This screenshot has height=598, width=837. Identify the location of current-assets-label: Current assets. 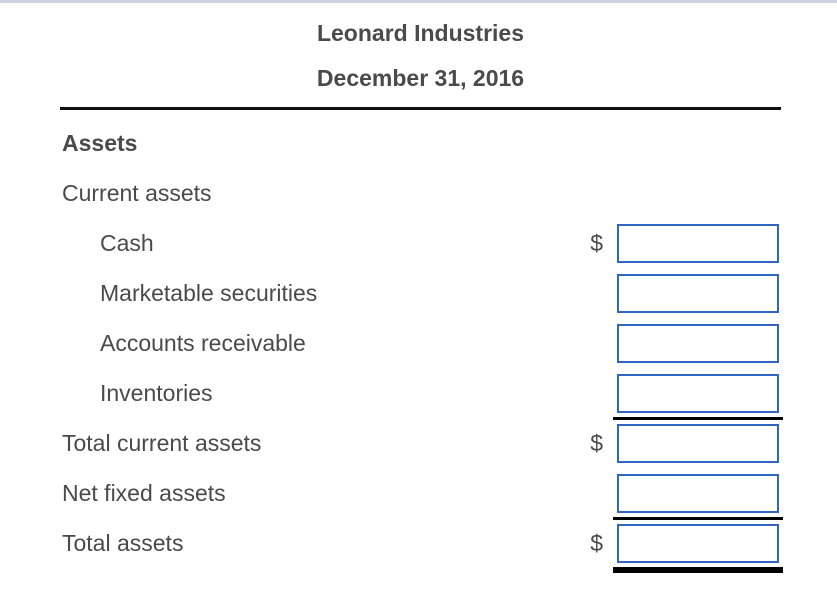
(137, 192).